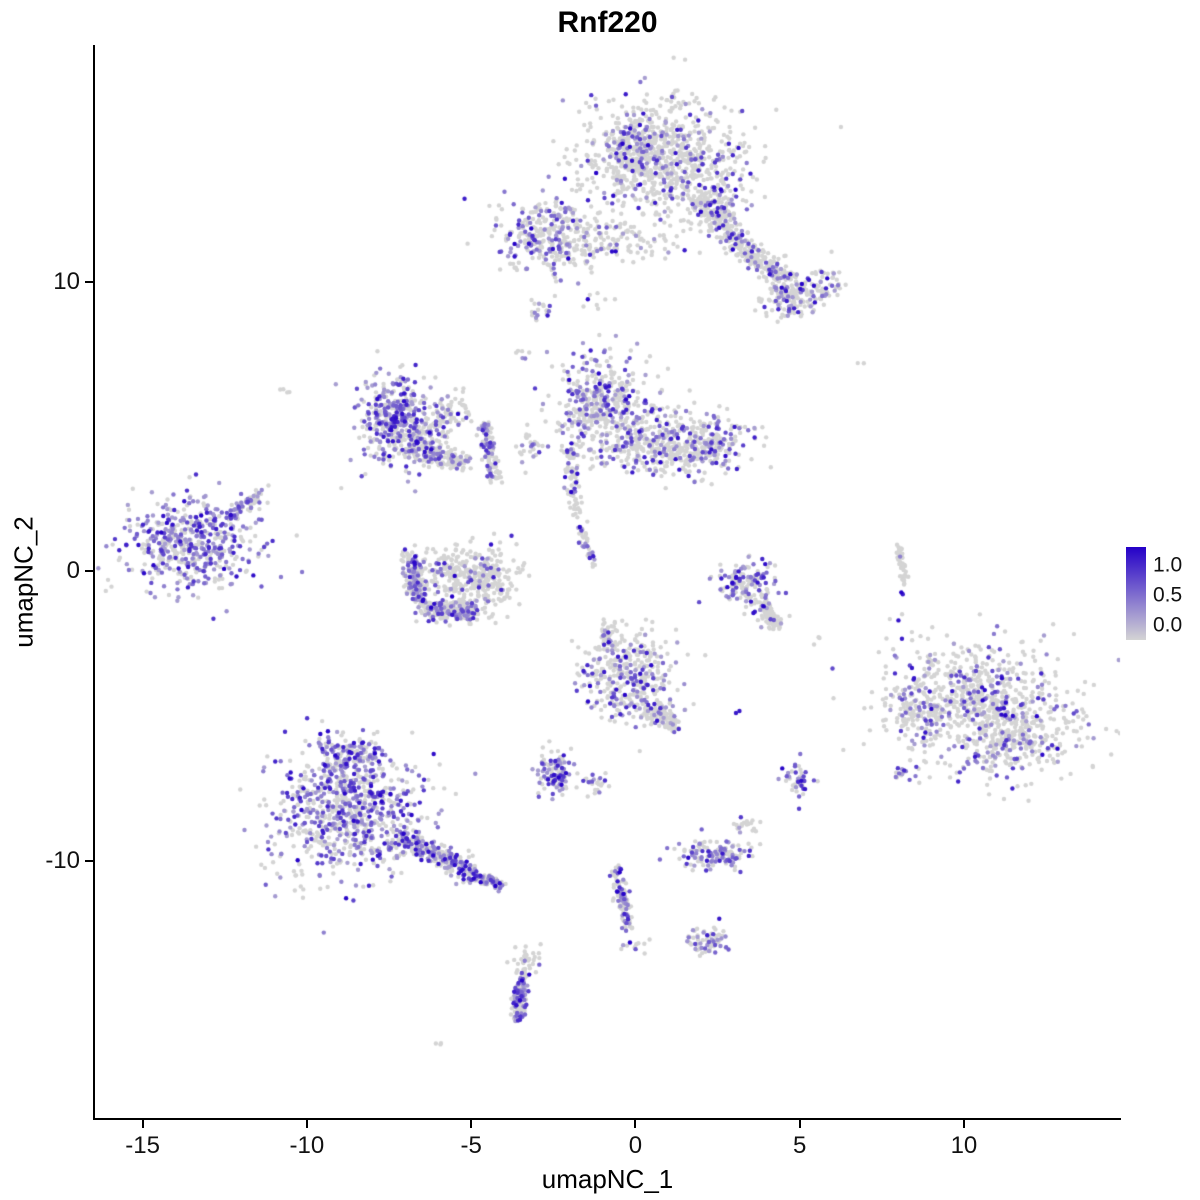 Image resolution: width=1200 pixels, height=1200 pixels. Describe the element at coordinates (62, 860) in the screenshot. I see `y-tick-label: -10` at that location.